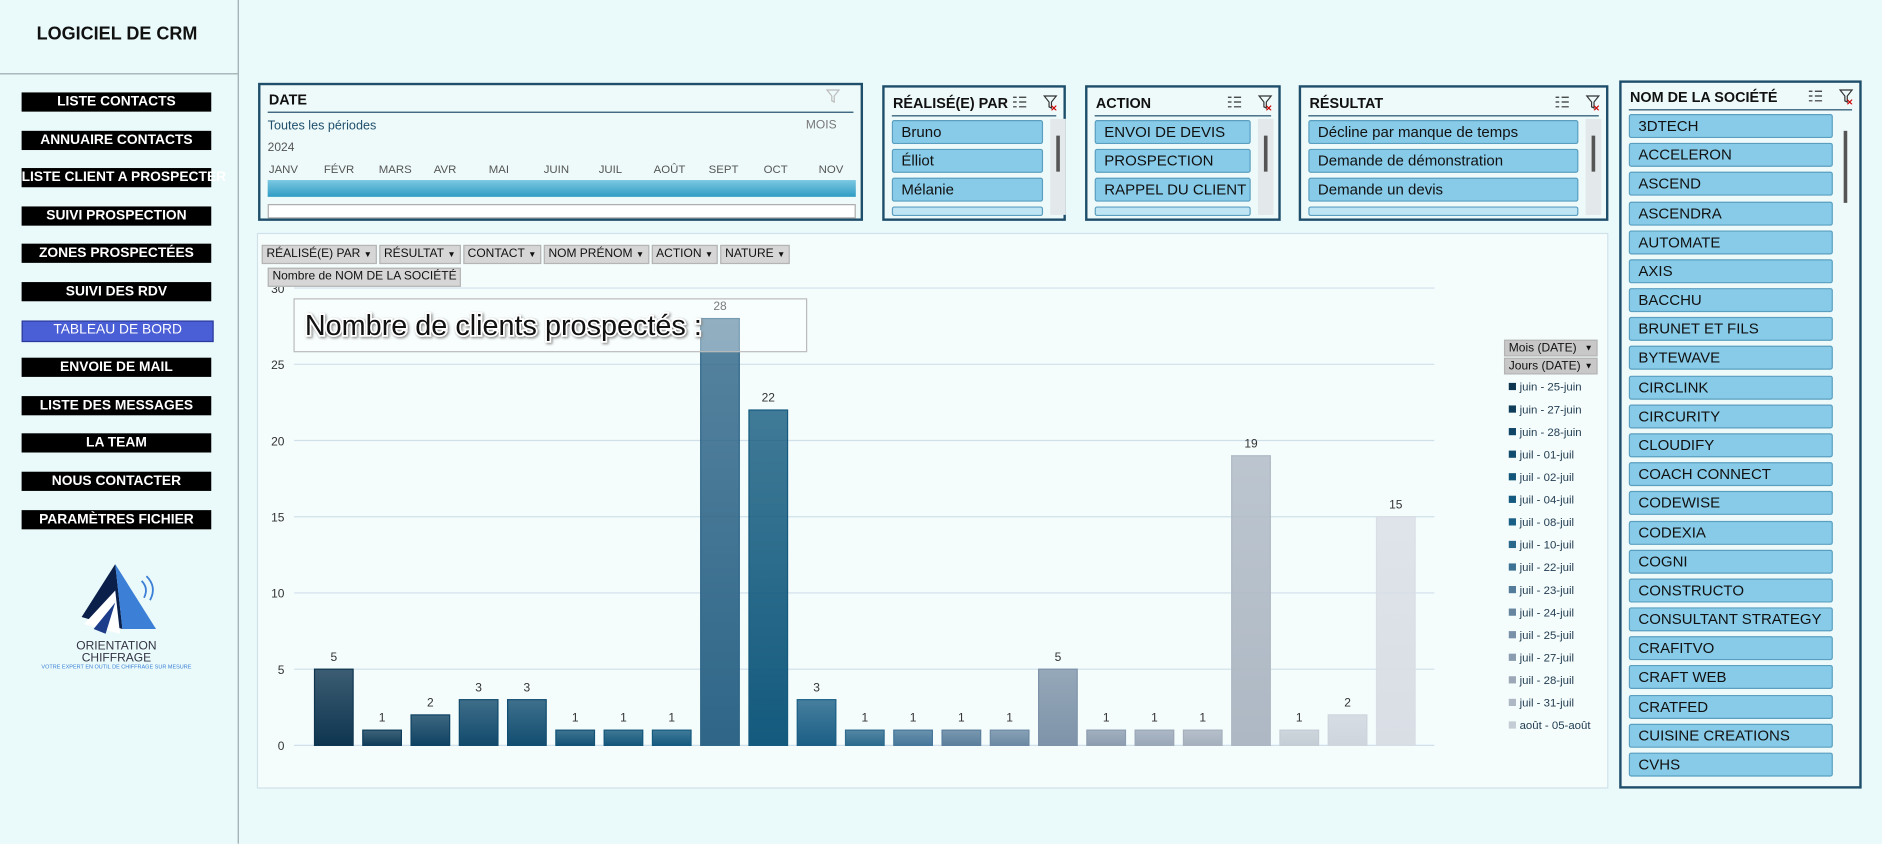 The image size is (1882, 844). I want to click on slicer-item: ACCELERON, so click(1730, 155).